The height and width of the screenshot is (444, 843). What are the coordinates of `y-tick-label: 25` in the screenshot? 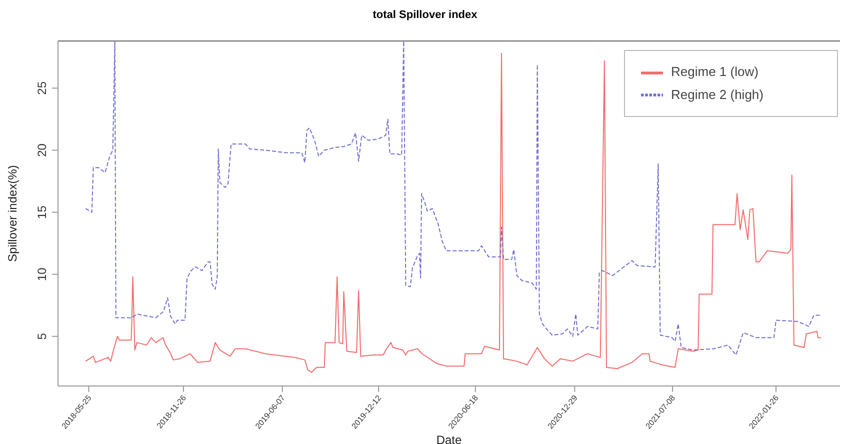 It's located at (42, 88).